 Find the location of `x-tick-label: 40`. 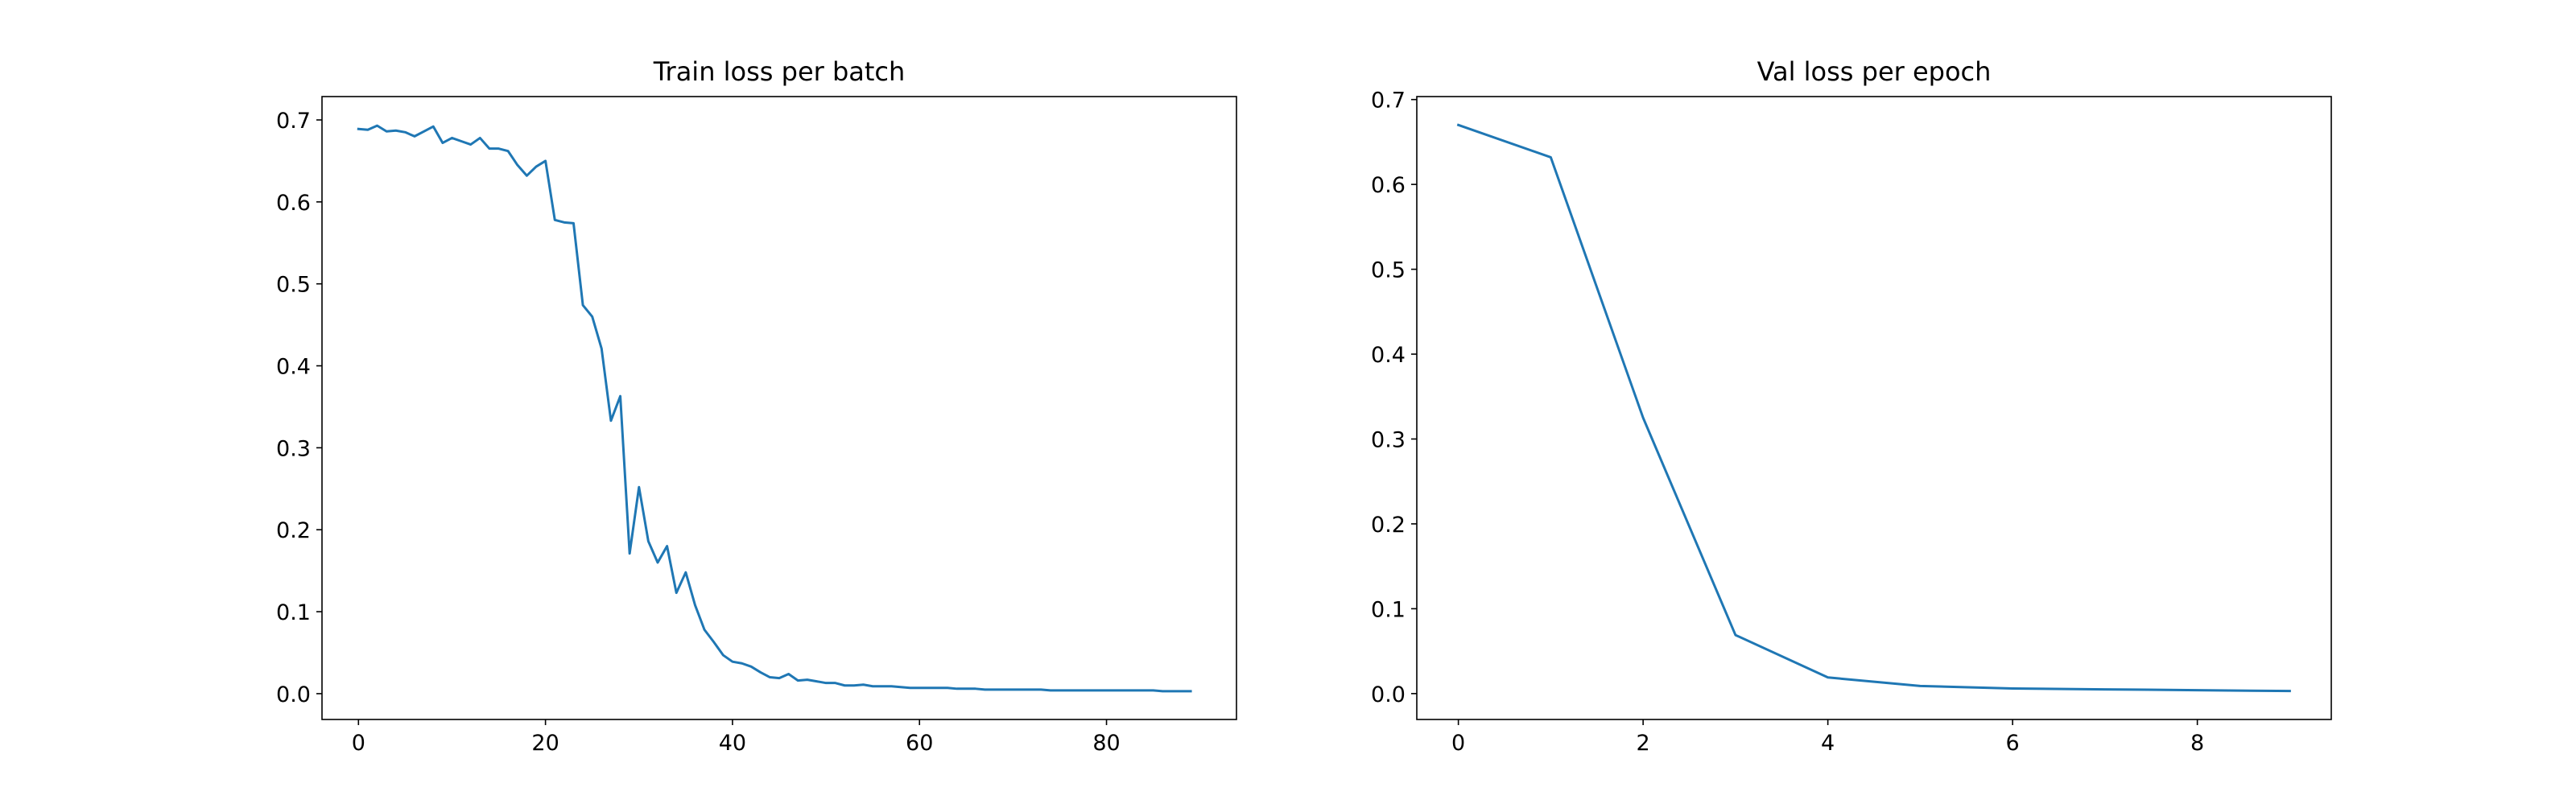

x-tick-label: 40 is located at coordinates (732, 743).